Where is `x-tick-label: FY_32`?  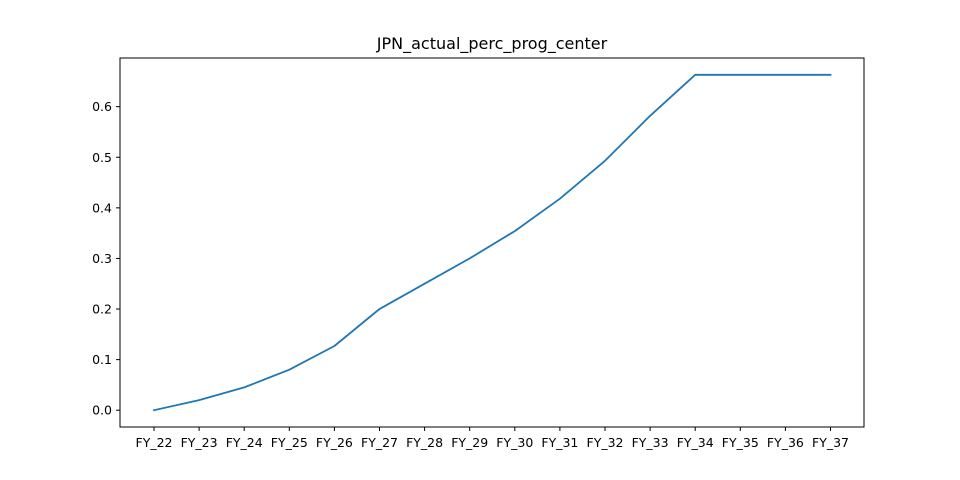 x-tick-label: FY_32 is located at coordinates (605, 442).